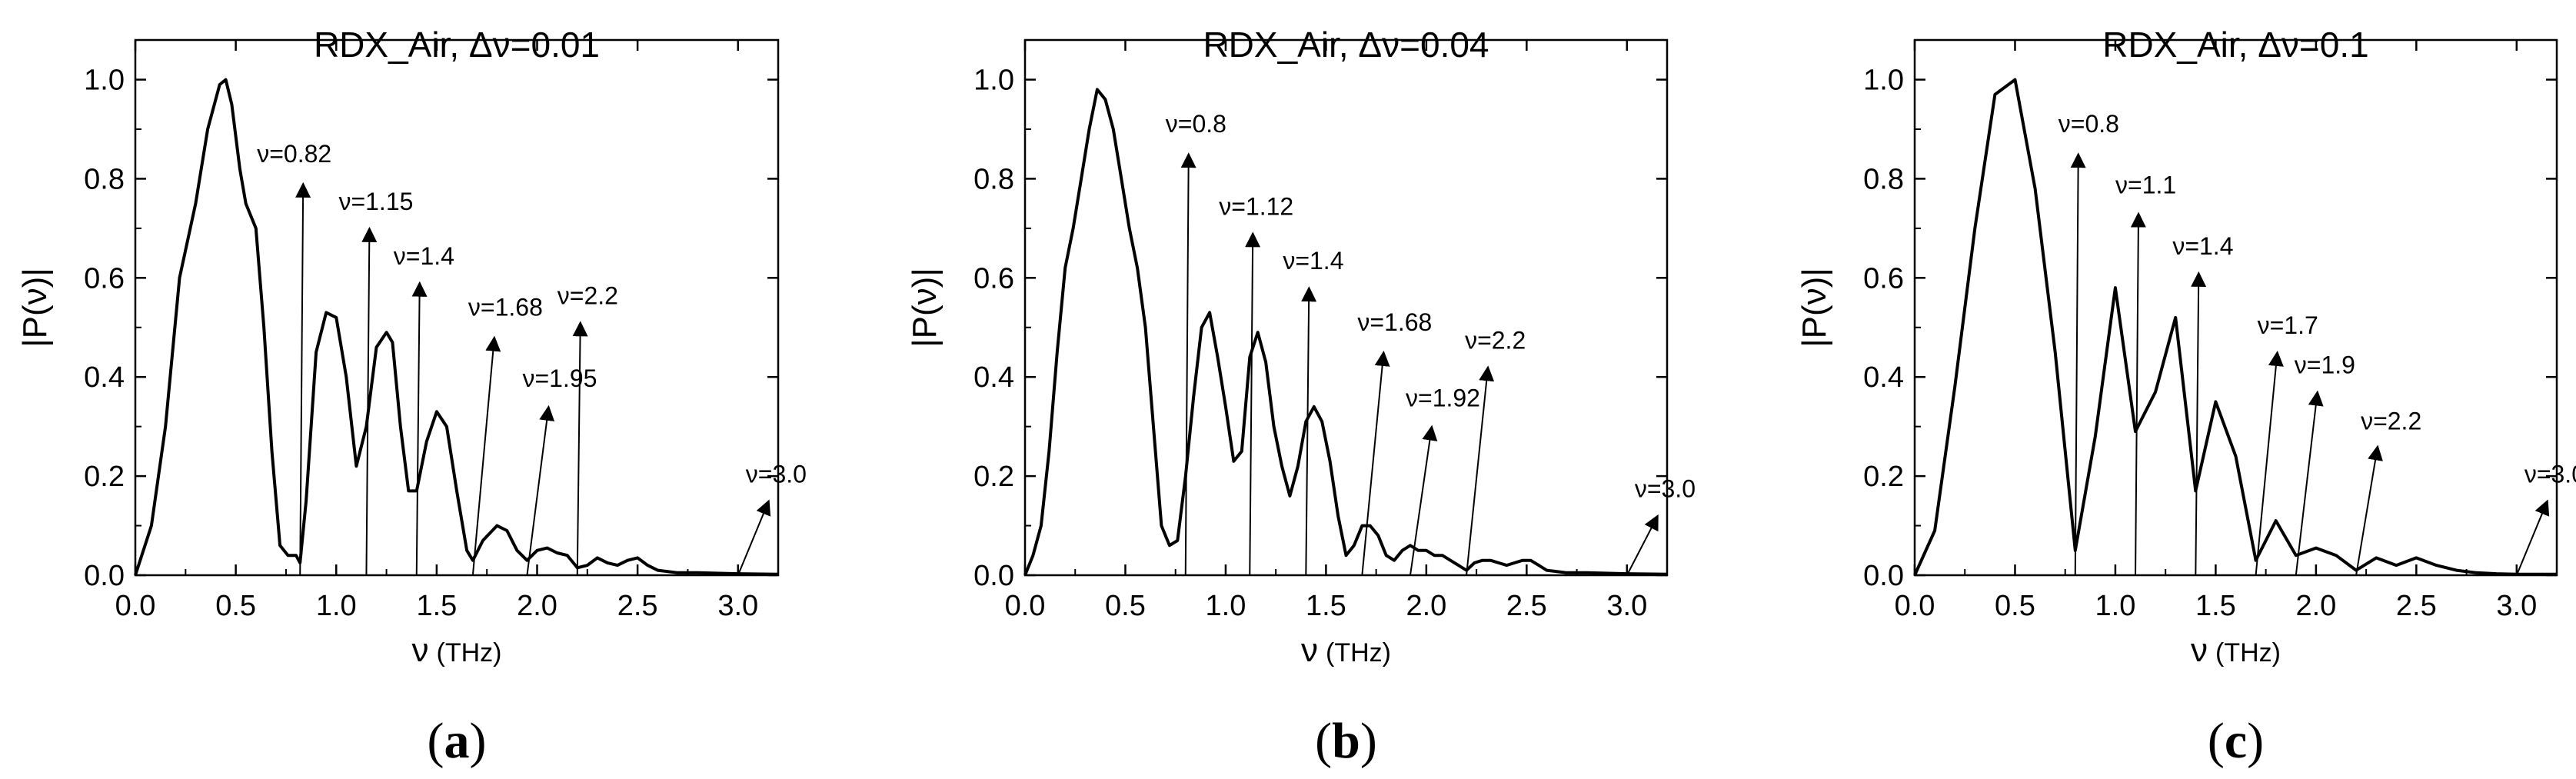 The width and height of the screenshot is (2576, 779). I want to click on panel-label: (b), so click(1346, 741).